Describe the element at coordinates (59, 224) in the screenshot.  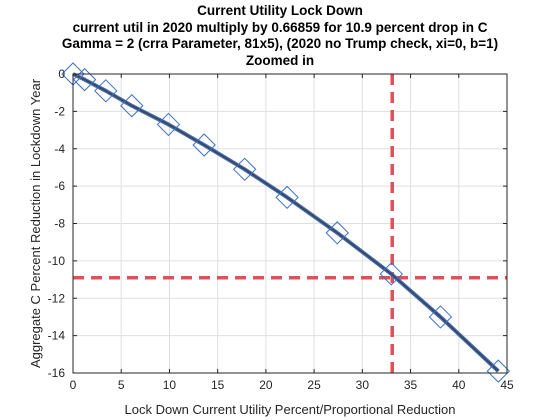
I see `y-tick-label: -8` at that location.